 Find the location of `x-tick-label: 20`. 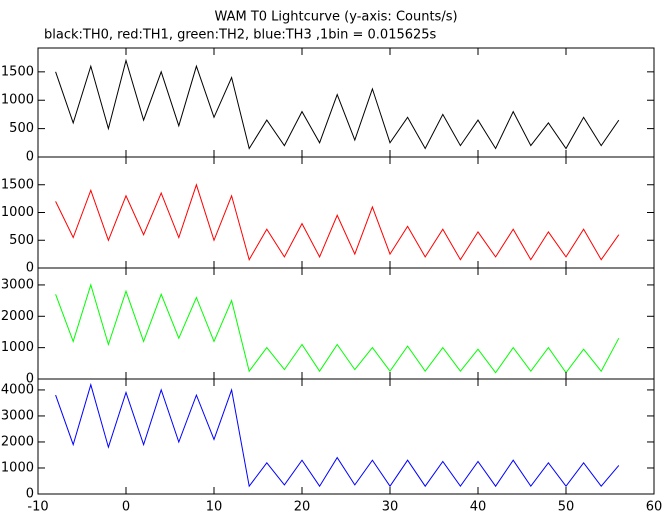

x-tick-label: 20 is located at coordinates (302, 507).